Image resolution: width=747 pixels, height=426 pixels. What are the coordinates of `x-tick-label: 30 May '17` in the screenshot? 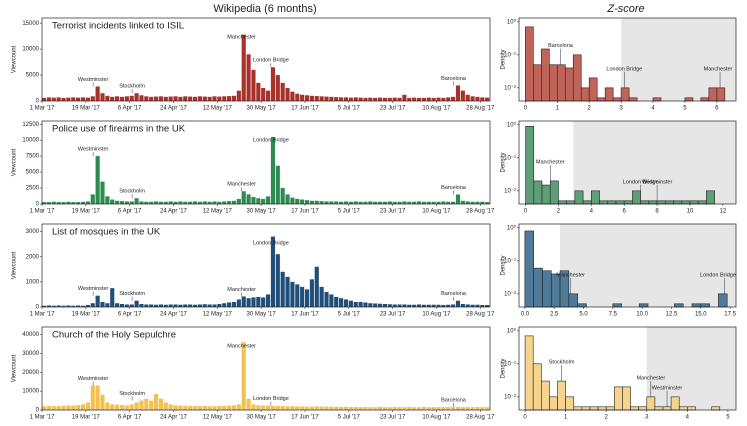 It's located at (262, 418).